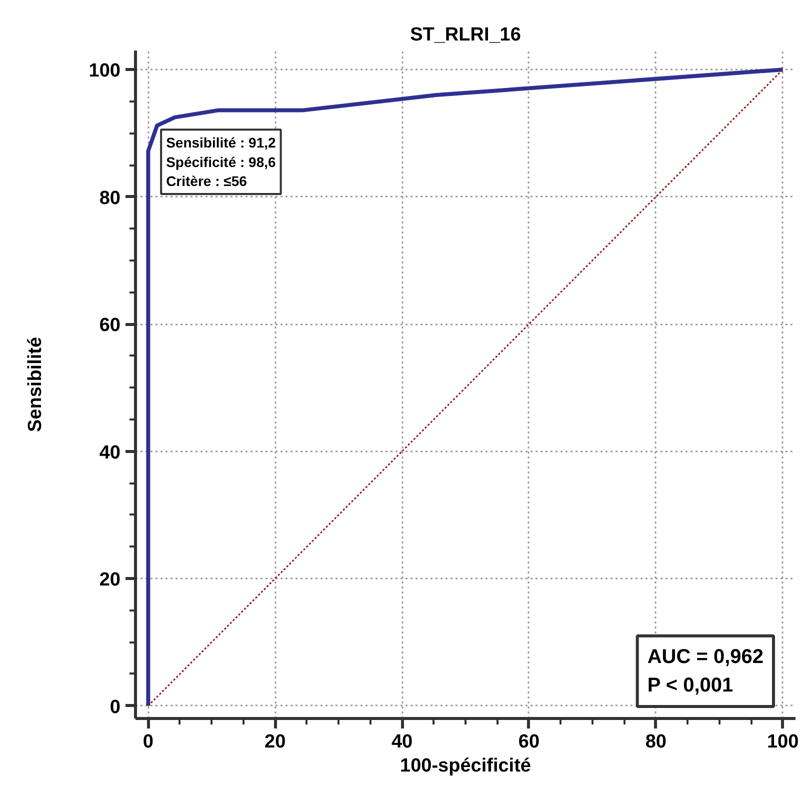  Describe the element at coordinates (705, 671) in the screenshot. I see `annotation: AUC = 0,962 P < 0,001` at that location.